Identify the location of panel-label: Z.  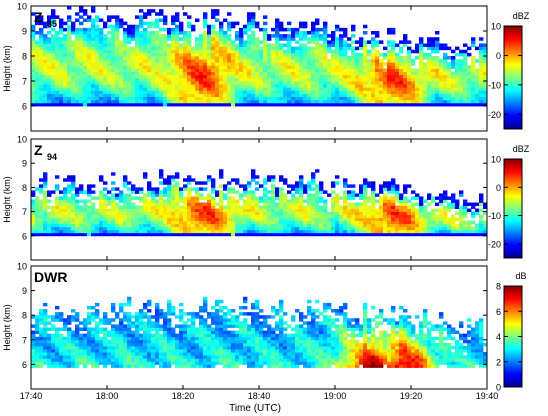
(38, 17).